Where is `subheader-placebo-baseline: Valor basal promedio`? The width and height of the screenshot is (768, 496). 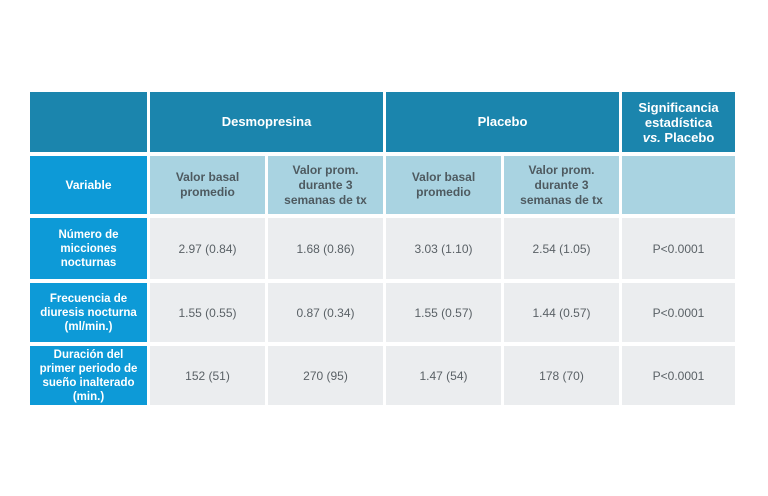
subheader-placebo-baseline: Valor basal promedio is located at coordinates (443, 185).